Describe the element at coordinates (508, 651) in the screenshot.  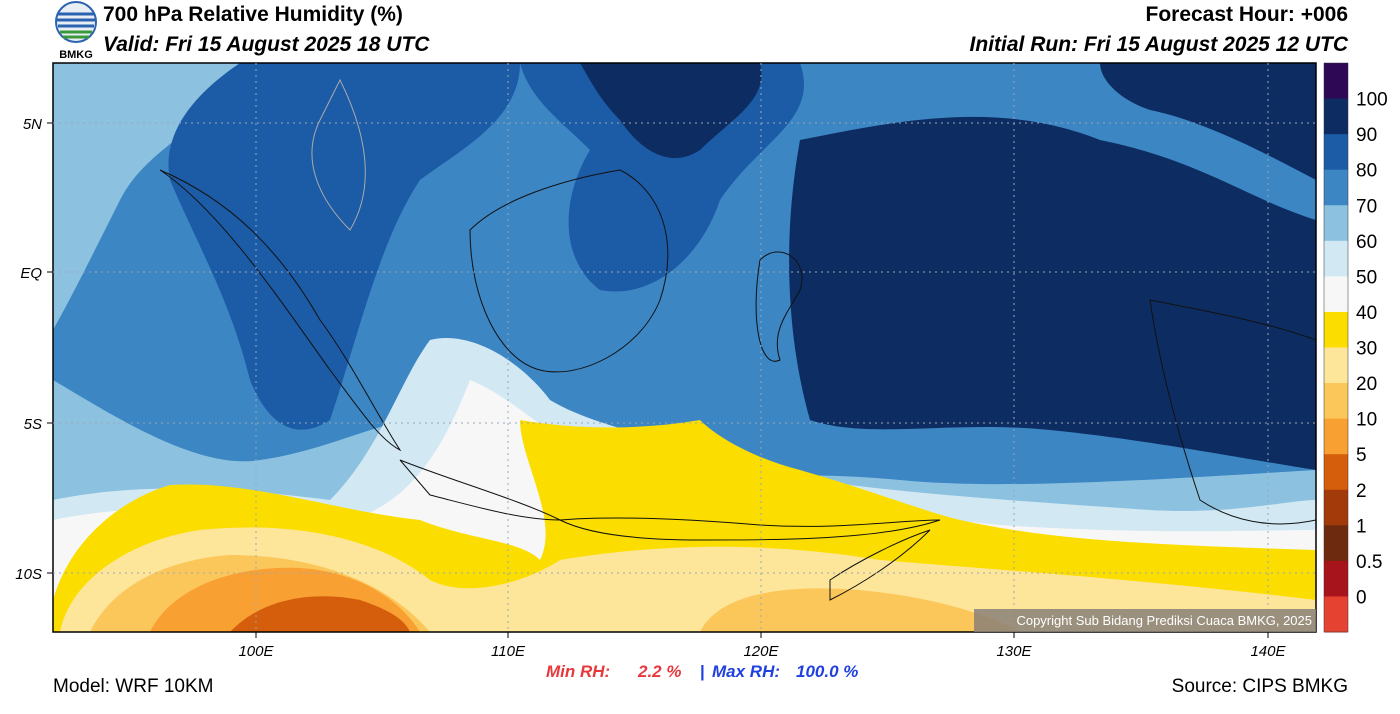
I see `lon-label: 110E` at that location.